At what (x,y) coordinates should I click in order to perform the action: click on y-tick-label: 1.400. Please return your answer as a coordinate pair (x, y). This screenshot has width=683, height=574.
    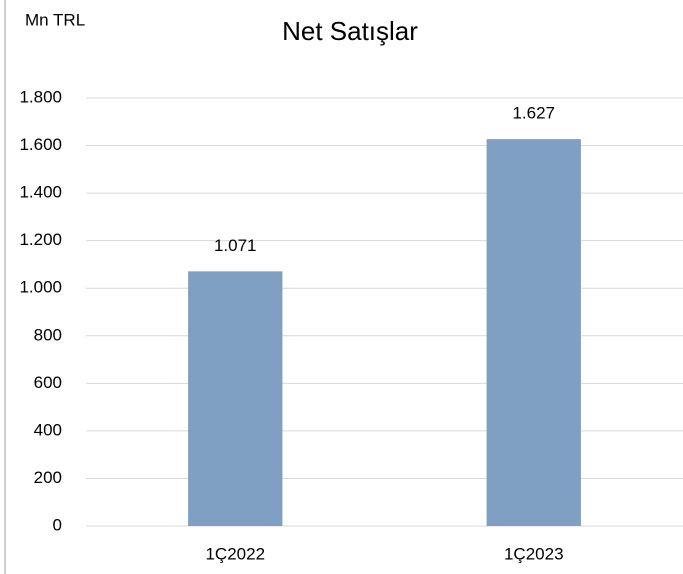
    Looking at the image, I should click on (40, 192).